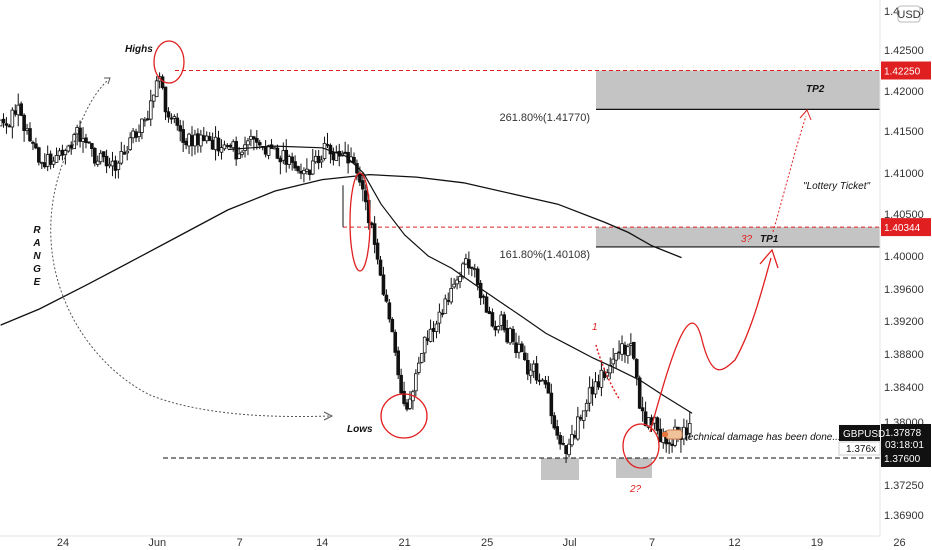 This screenshot has height=550, width=932. What do you see at coordinates (652, 543) in the screenshot?
I see `x-tick-label: 7` at bounding box center [652, 543].